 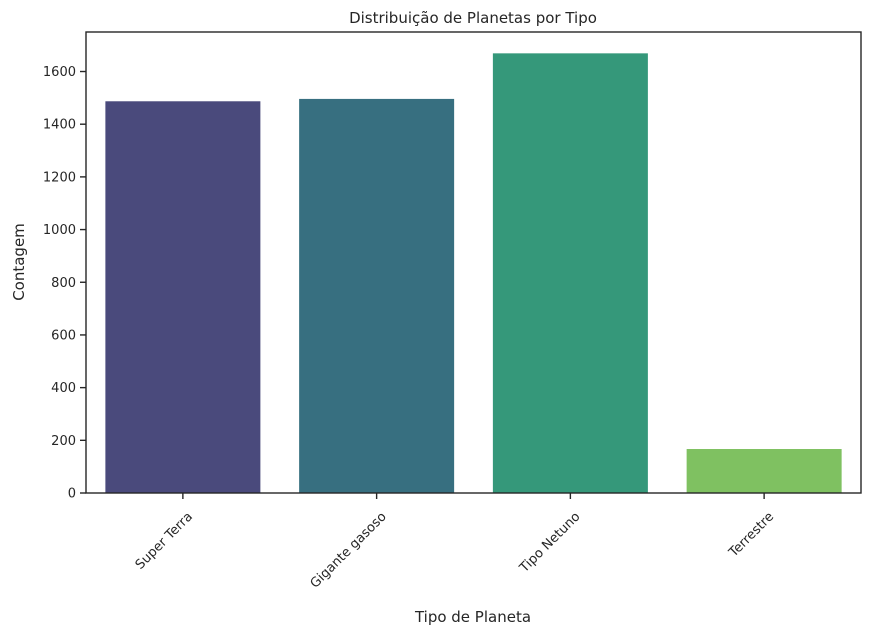 What do you see at coordinates (59, 125) in the screenshot?
I see `y-tick-label: 1400` at bounding box center [59, 125].